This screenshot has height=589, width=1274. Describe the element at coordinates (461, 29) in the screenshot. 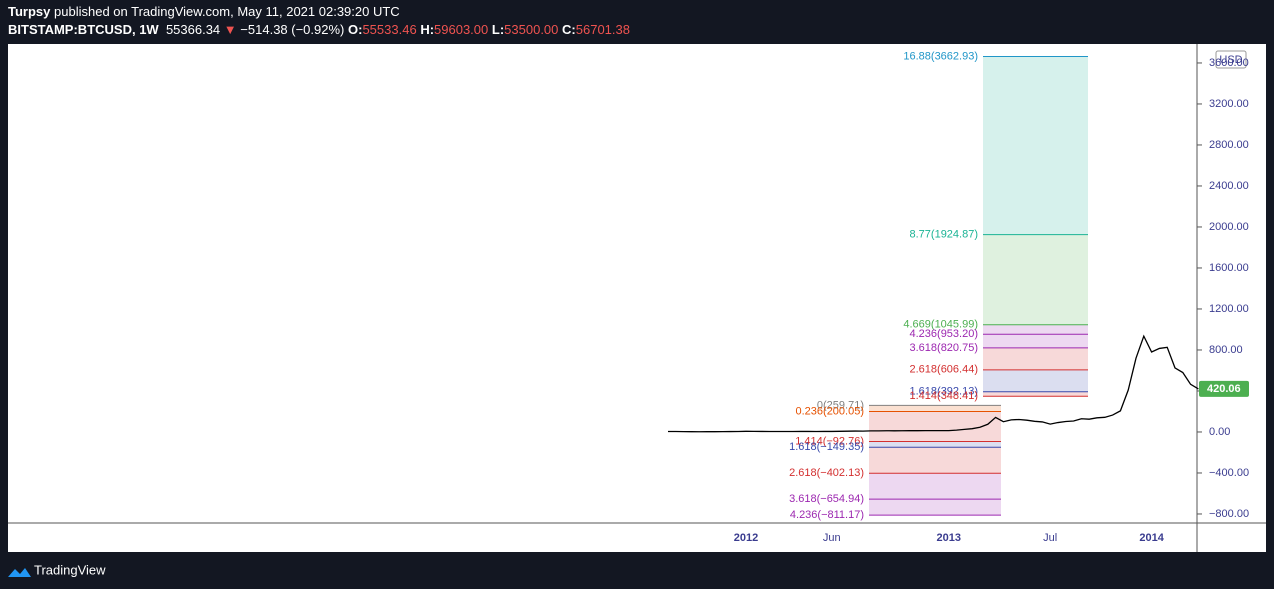

I see `high: 59603.00` at that location.